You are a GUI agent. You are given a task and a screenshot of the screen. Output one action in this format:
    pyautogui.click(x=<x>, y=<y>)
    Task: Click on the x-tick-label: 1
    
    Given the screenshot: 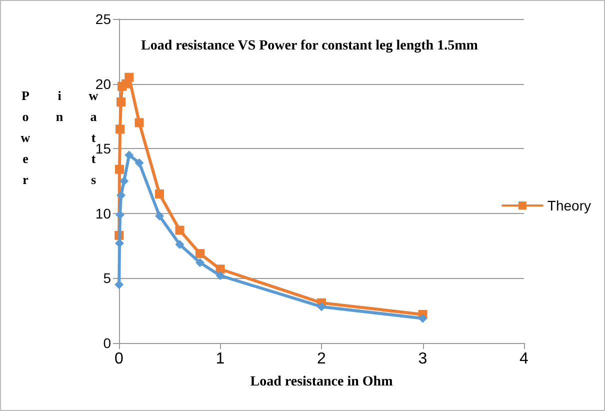 What is the action you would take?
    pyautogui.click(x=220, y=359)
    